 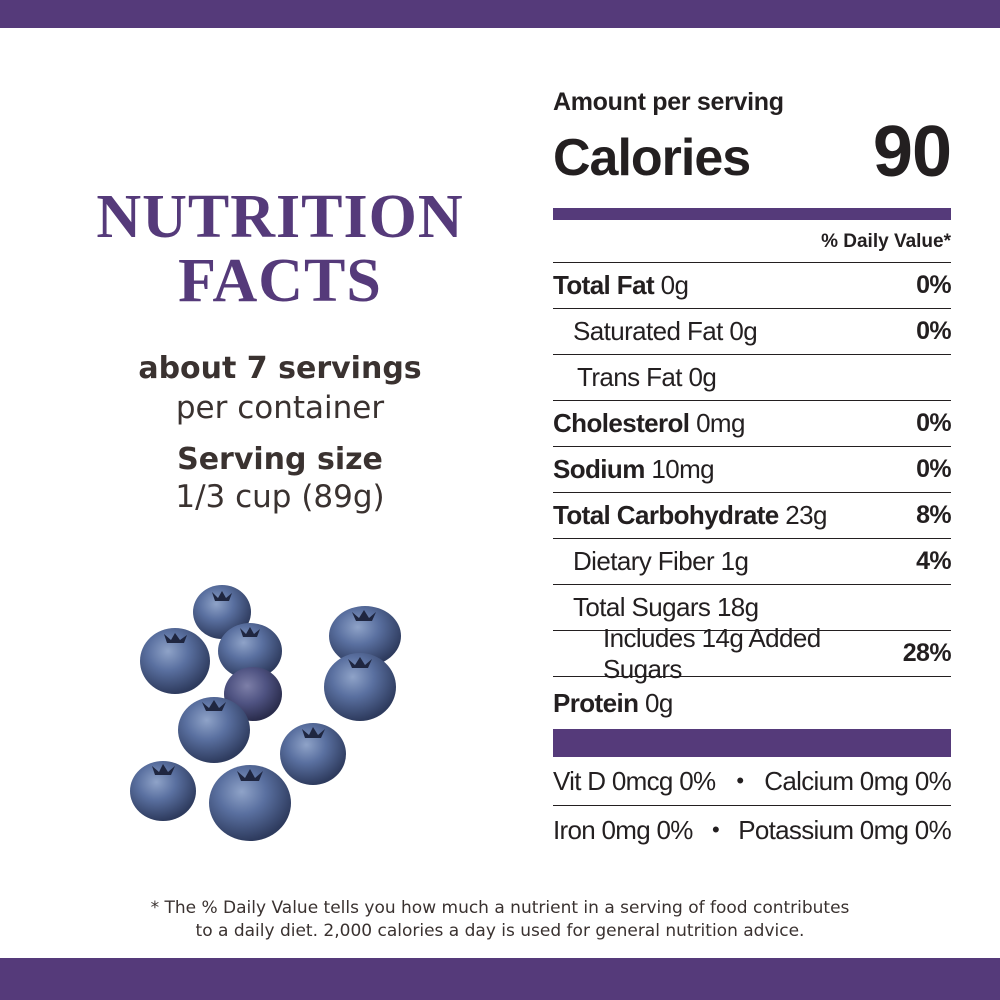 What do you see at coordinates (647, 377) in the screenshot?
I see `nutrient-name: Trans Fat 0g` at bounding box center [647, 377].